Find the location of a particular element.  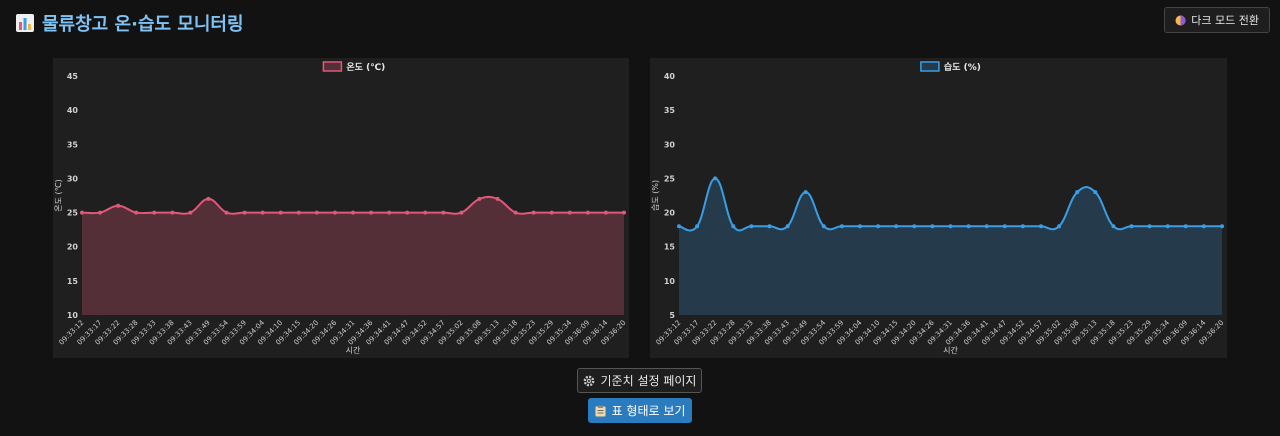

dark-mode-label: 다크 모드 전환 is located at coordinates (1225, 20).